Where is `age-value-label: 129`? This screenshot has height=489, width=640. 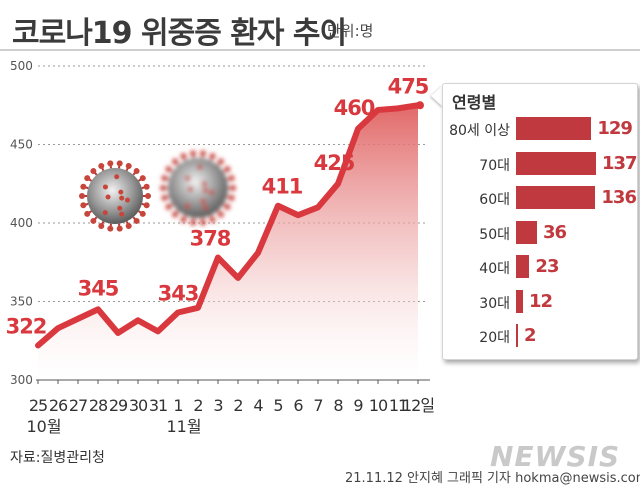 age-value-label: 129 is located at coordinates (615, 128).